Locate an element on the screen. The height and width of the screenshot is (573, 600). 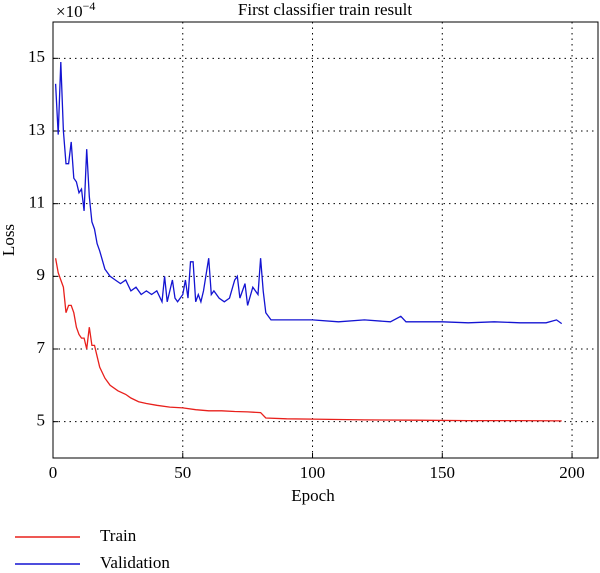
y-tick-label: 15 is located at coordinates (36, 56).